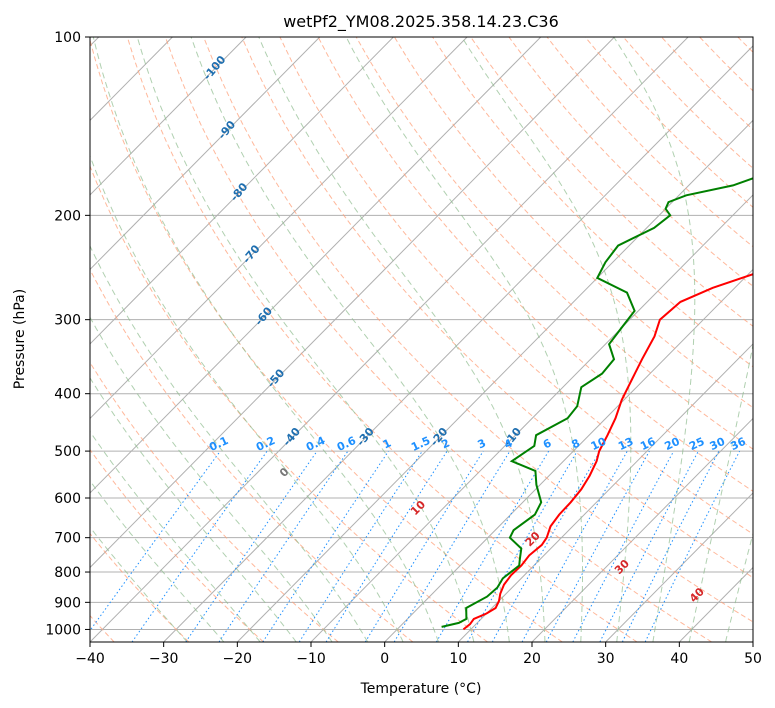 The width and height of the screenshot is (775, 708). What do you see at coordinates (238, 659) in the screenshot?
I see `x-tick-label: −20` at bounding box center [238, 659].